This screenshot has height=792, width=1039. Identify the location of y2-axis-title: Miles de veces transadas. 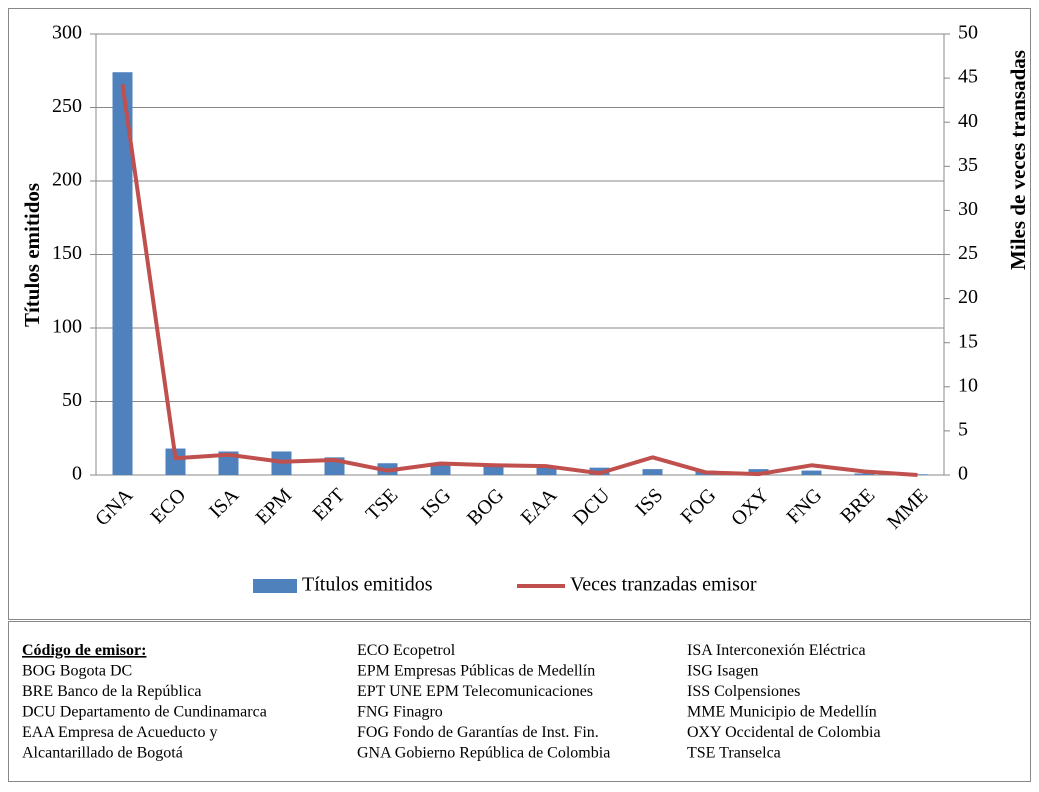
(1018, 160).